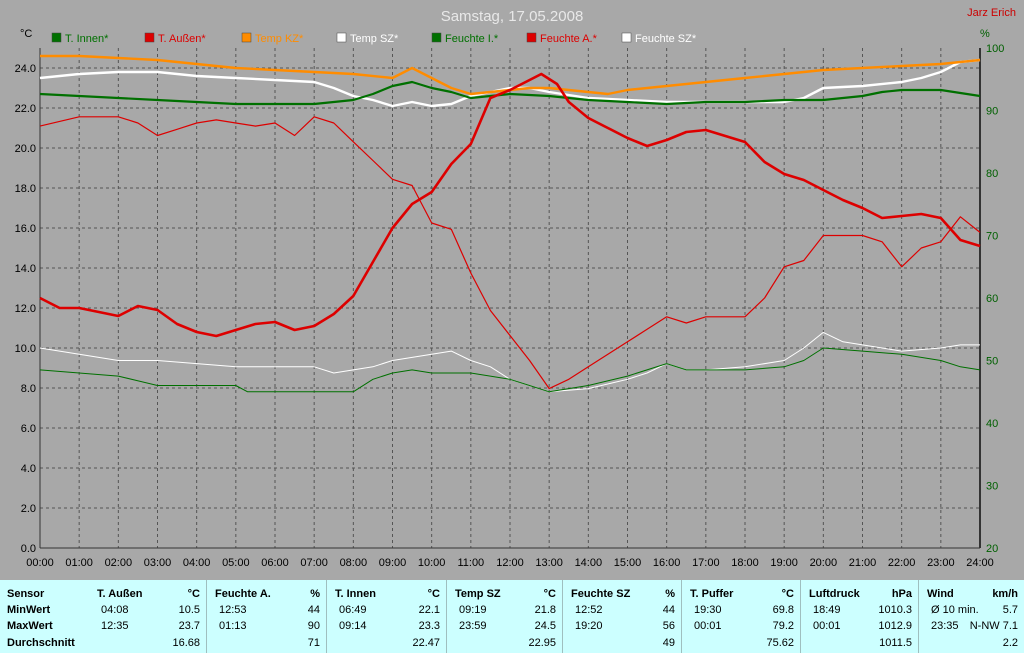  What do you see at coordinates (562, 38) in the screenshot?
I see `legend-item: Feuchte A.*` at bounding box center [562, 38].